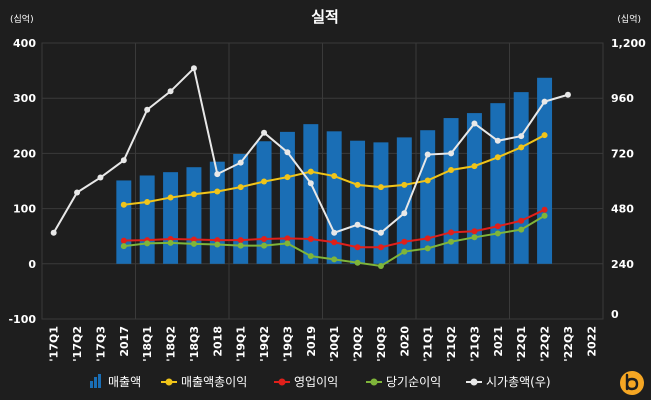 The height and width of the screenshot is (400, 651). I want to click on x-tick-label: '21Q3, so click(474, 344).